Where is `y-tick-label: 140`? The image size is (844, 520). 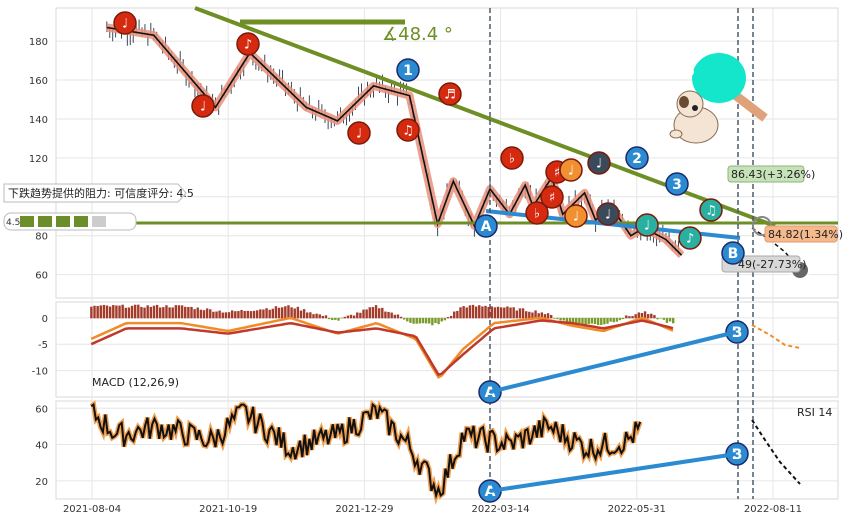 y-tick-label: 140 is located at coordinates (38, 120).